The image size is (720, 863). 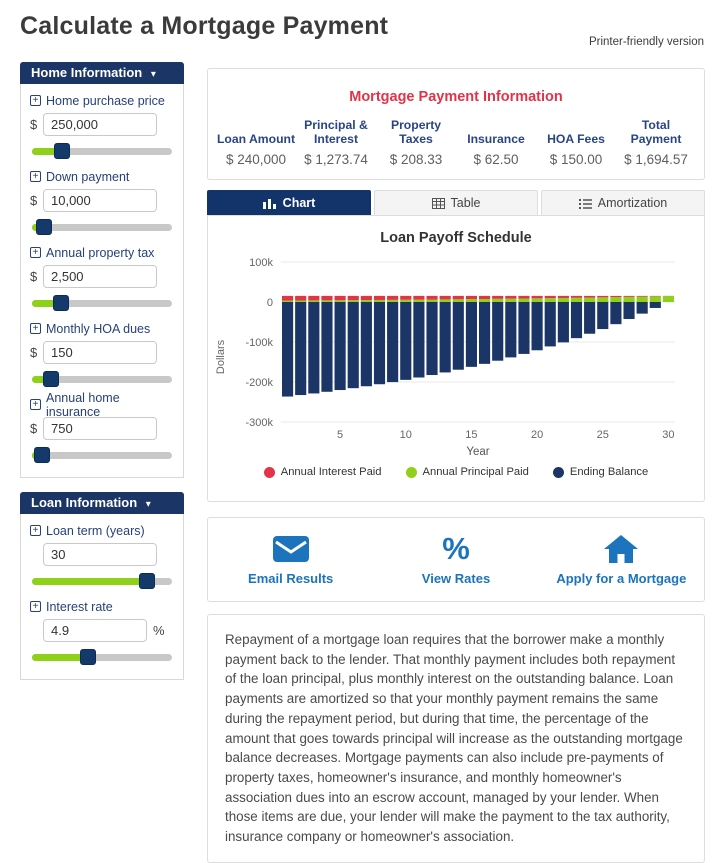 What do you see at coordinates (95, 630) in the screenshot?
I see `interest-rate-input` at bounding box center [95, 630].